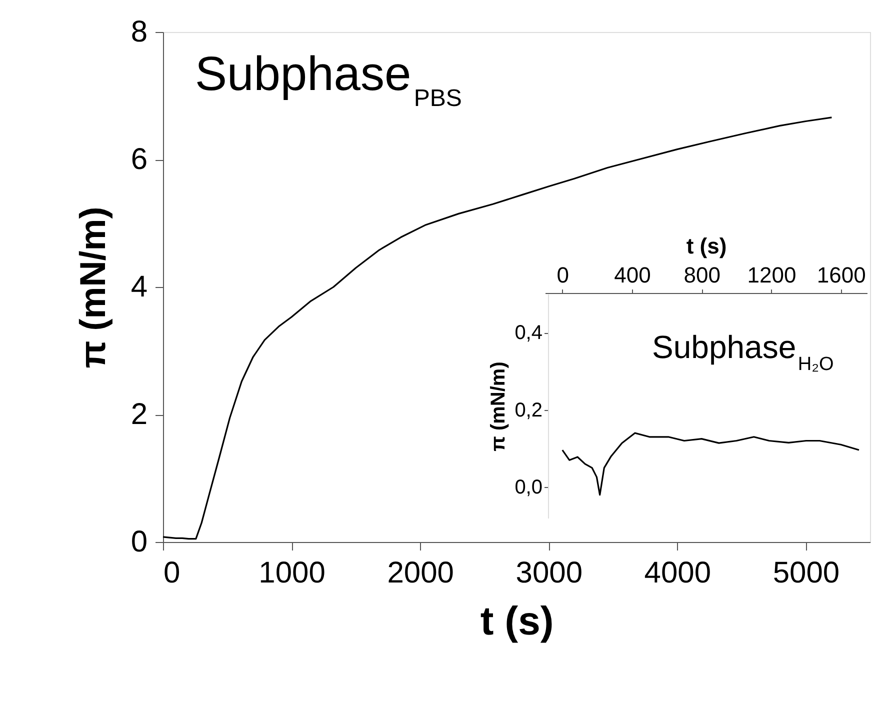 This screenshot has width=880, height=702. What do you see at coordinates (139, 287) in the screenshot?
I see `y-tick-label: 4` at bounding box center [139, 287].